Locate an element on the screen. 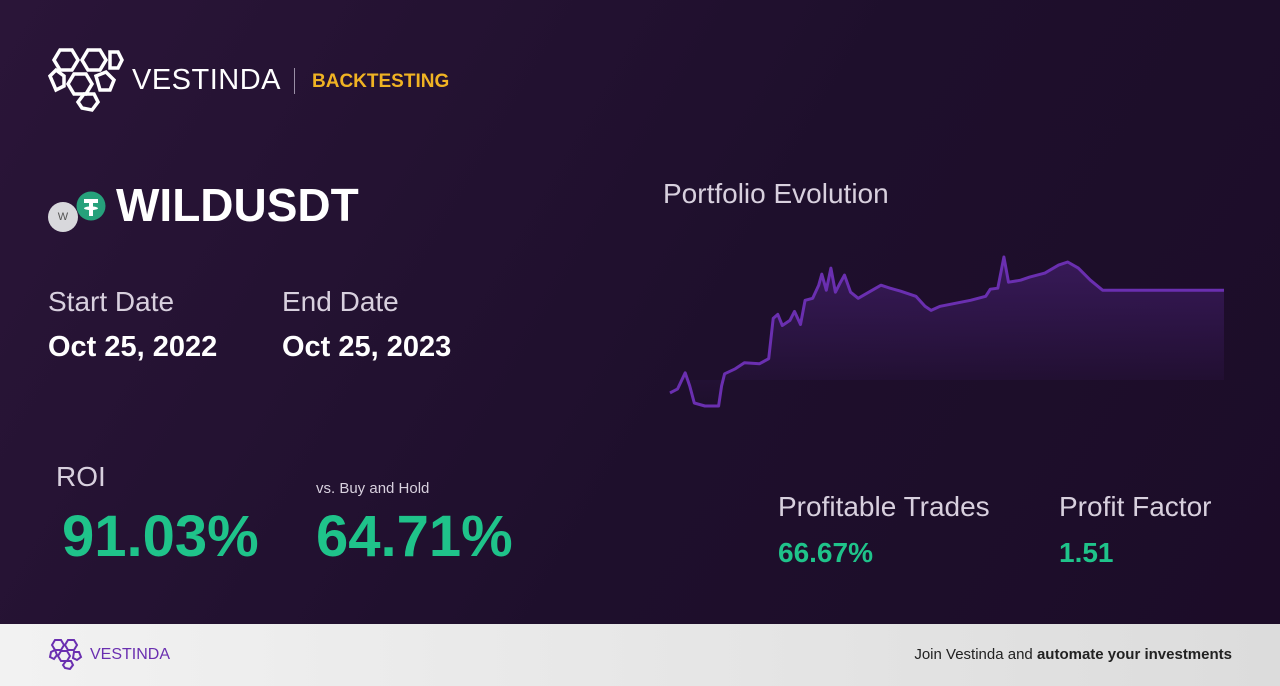 Image resolution: width=1280 pixels, height=686 pixels. stat-label: Profit Factor is located at coordinates (1135, 506).